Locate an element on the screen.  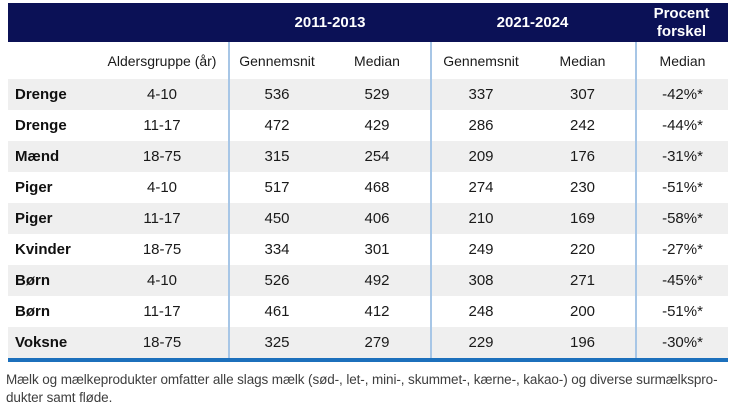
period-header-row: 2011-2013 2021-2024 Procent forskel is located at coordinates (368, 22).